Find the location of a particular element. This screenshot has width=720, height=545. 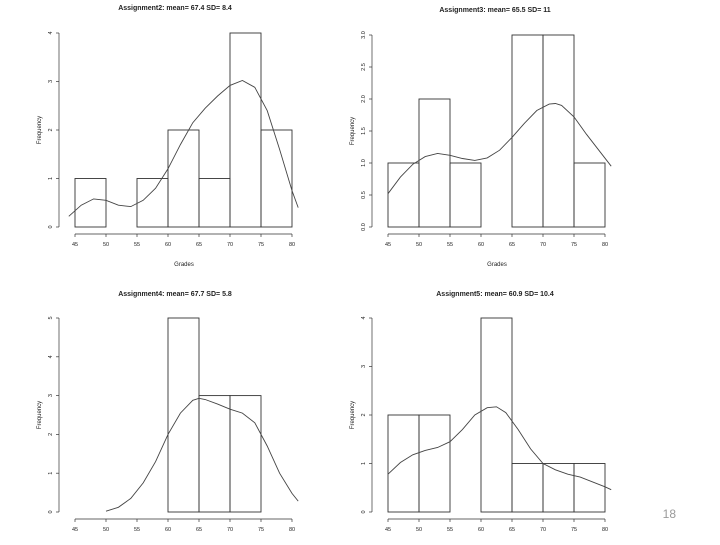

chart-title: Assignment5: mean= 60.9 SD= 10.4 is located at coordinates (495, 294).